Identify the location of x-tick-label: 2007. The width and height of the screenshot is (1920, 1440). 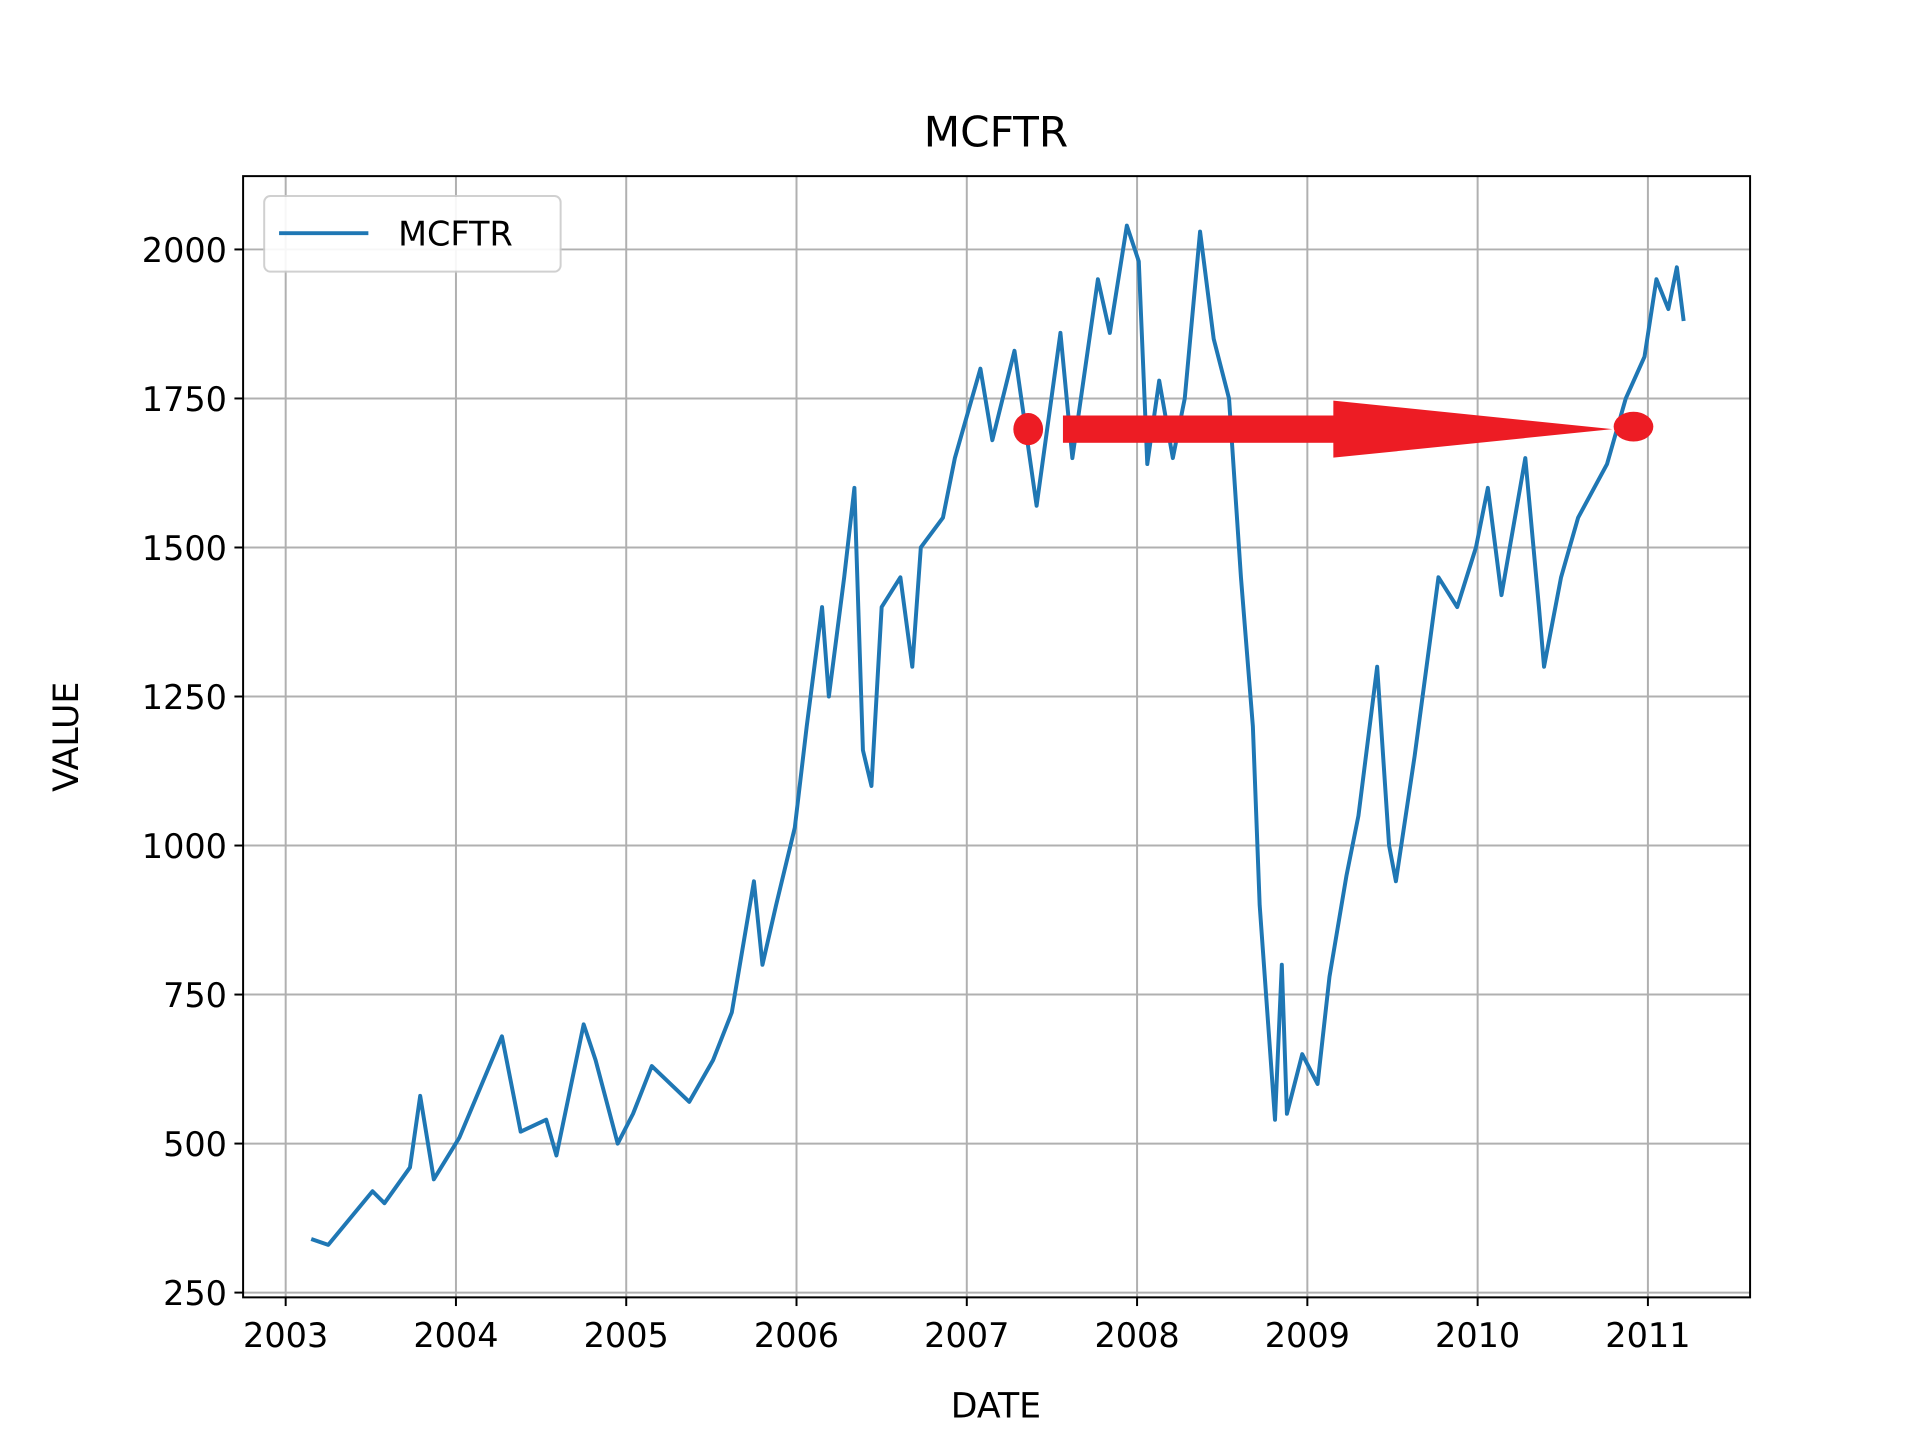
(966, 1335).